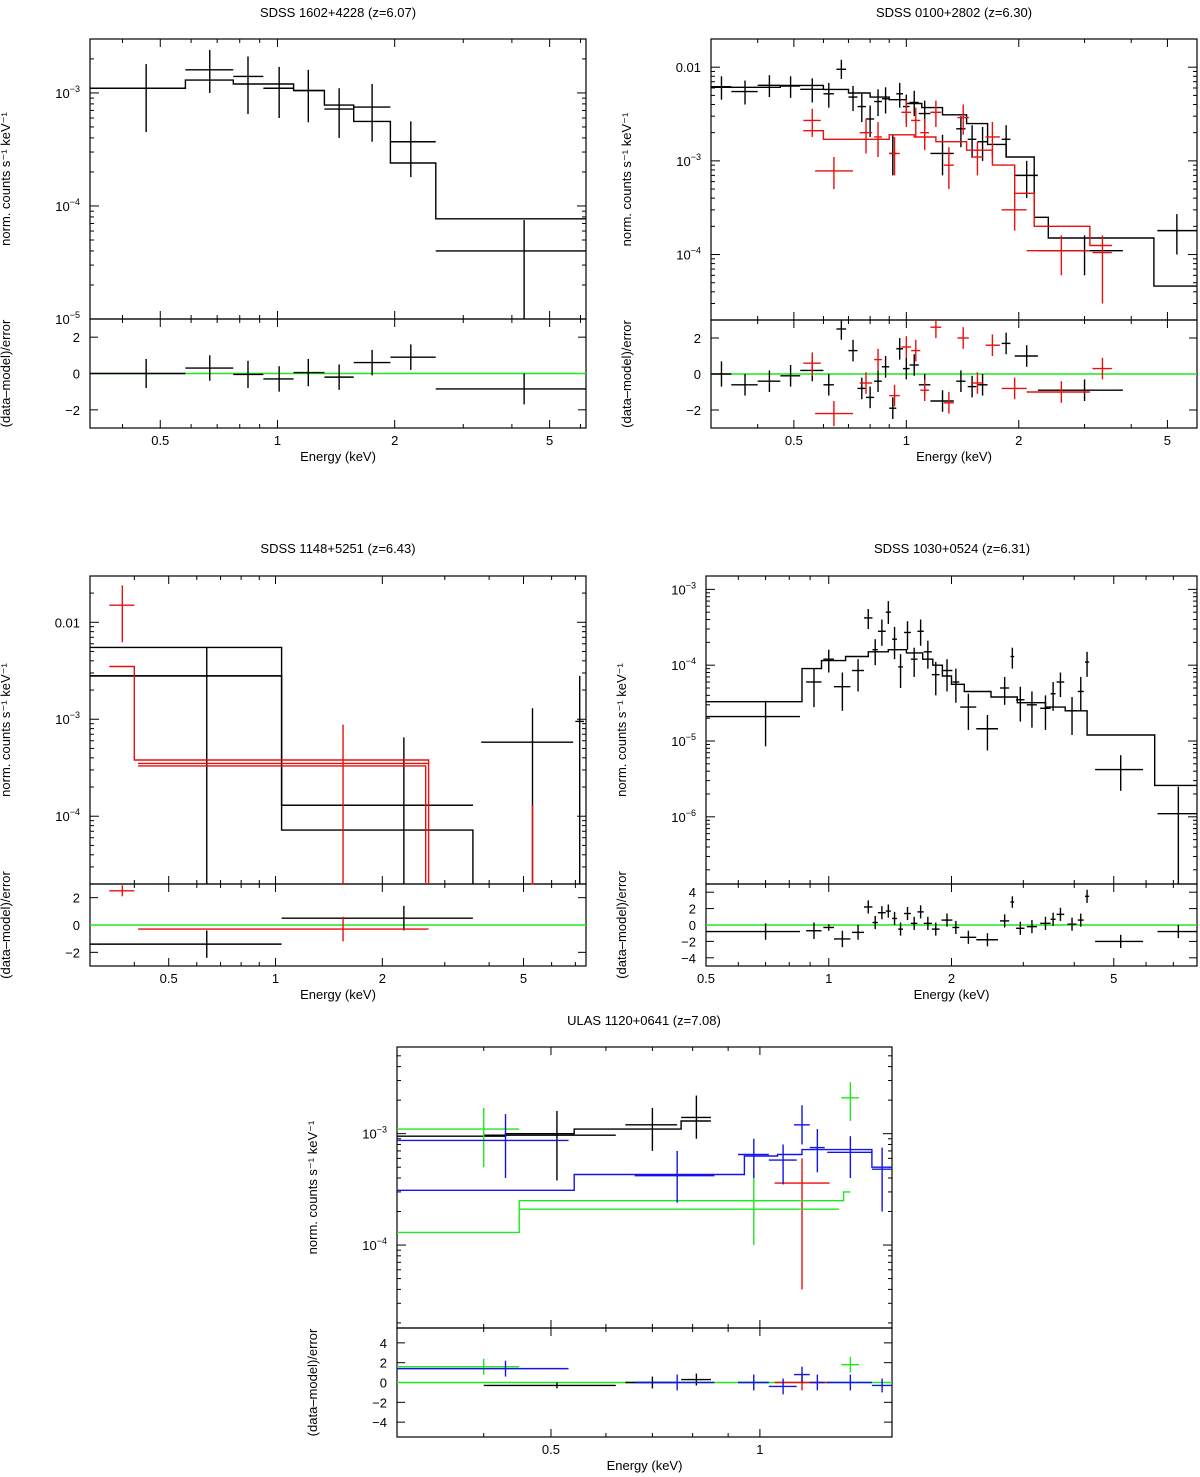 The image size is (1200, 1477). I want to click on panel-title: SDSS 0100+2802 (z=6.30), so click(954, 12).